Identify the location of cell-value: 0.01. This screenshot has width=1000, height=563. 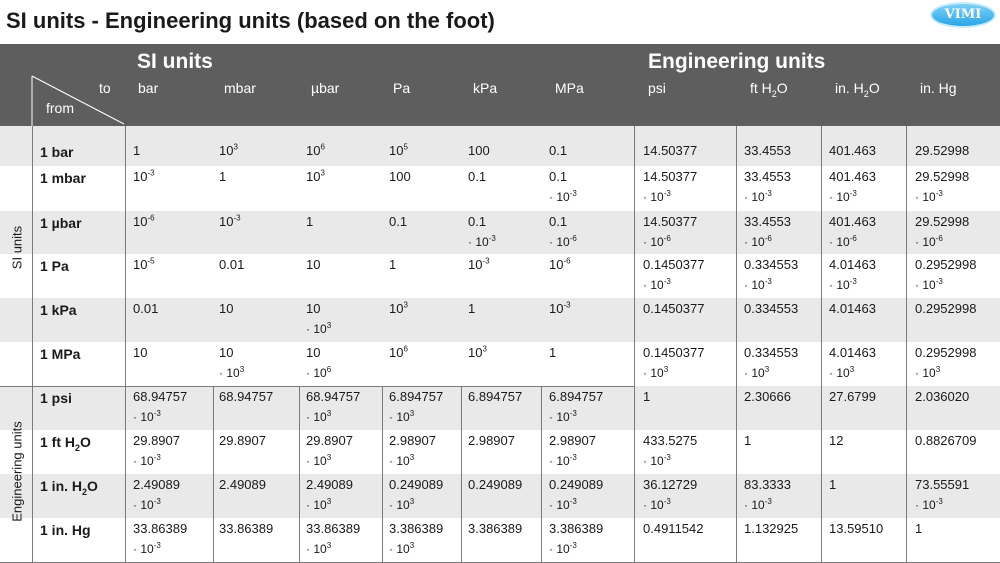
(146, 308).